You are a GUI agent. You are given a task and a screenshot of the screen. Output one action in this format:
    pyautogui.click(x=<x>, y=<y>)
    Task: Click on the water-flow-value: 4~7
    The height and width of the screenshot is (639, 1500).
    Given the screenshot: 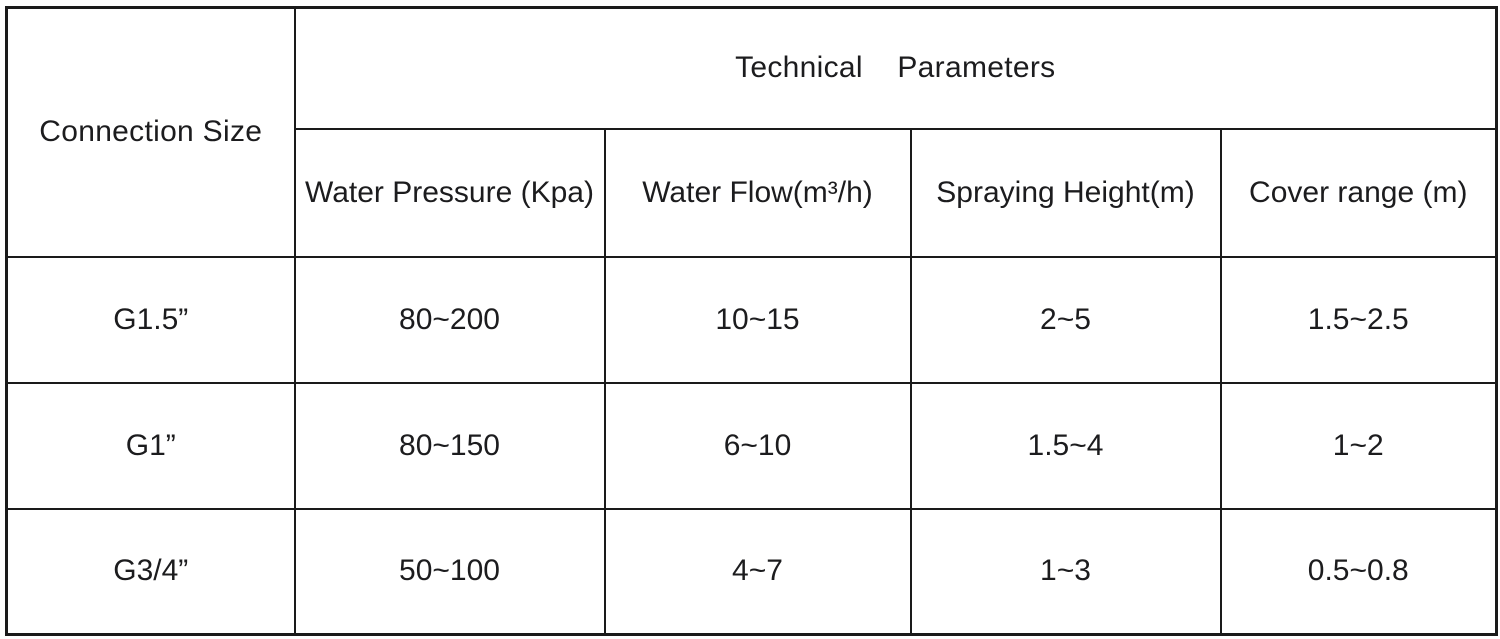 What is the action you would take?
    pyautogui.click(x=757, y=571)
    